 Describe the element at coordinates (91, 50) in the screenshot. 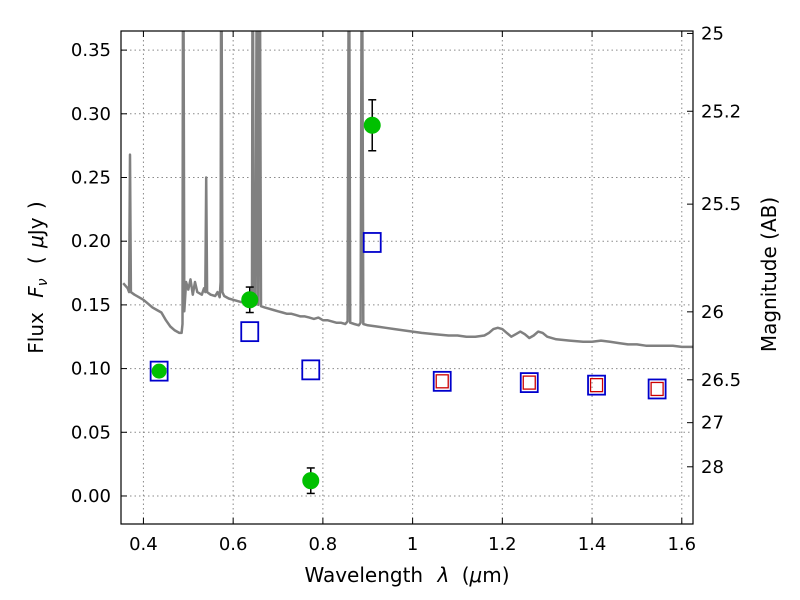

I see `y-tick-label: 0.35` at that location.